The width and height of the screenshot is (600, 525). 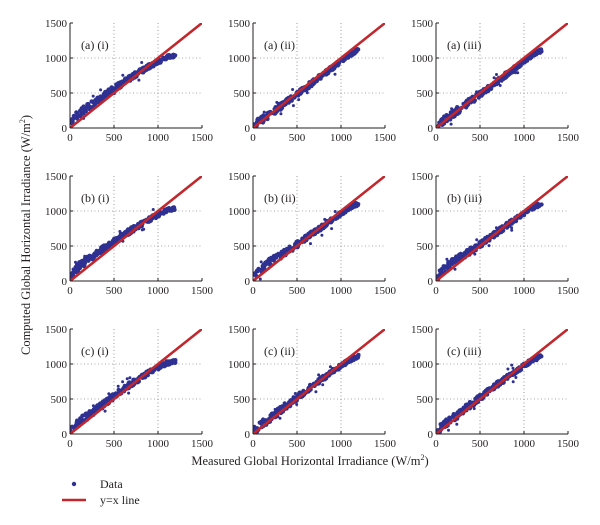 I want to click on scatter-panel: 0 500 1000 1500 0 500 1000 1500 (c) (iii), so click(x=495, y=387).